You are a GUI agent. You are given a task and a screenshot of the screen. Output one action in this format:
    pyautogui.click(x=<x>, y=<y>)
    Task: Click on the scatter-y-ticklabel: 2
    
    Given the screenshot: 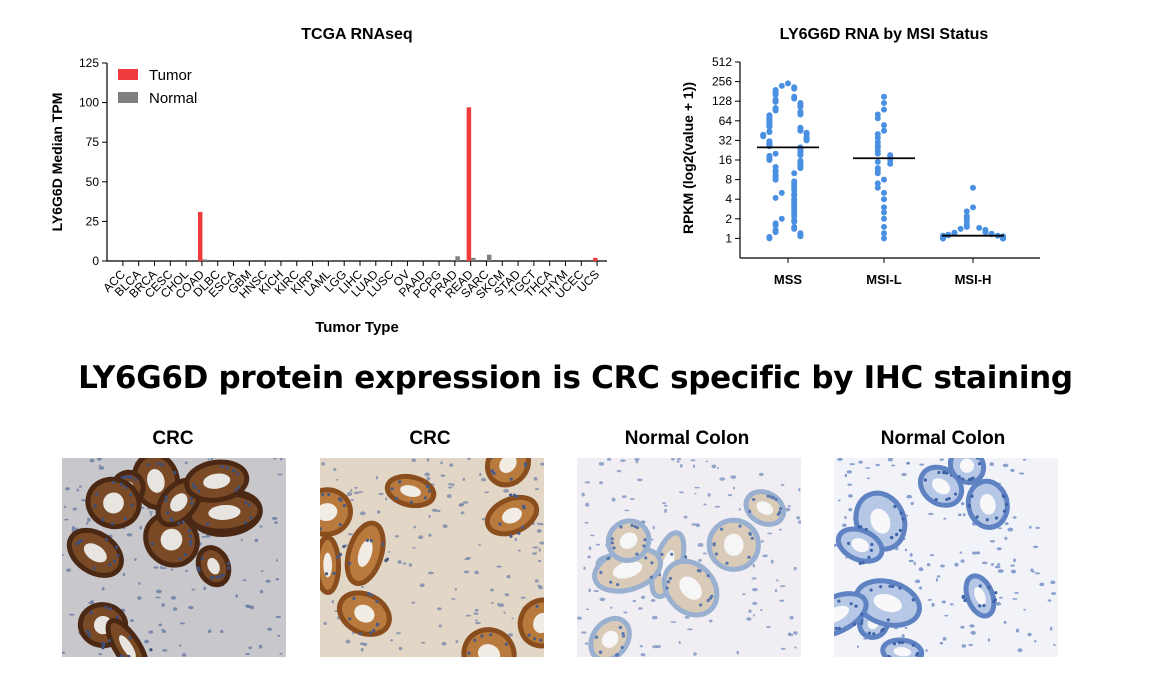 What is the action you would take?
    pyautogui.click(x=728, y=219)
    